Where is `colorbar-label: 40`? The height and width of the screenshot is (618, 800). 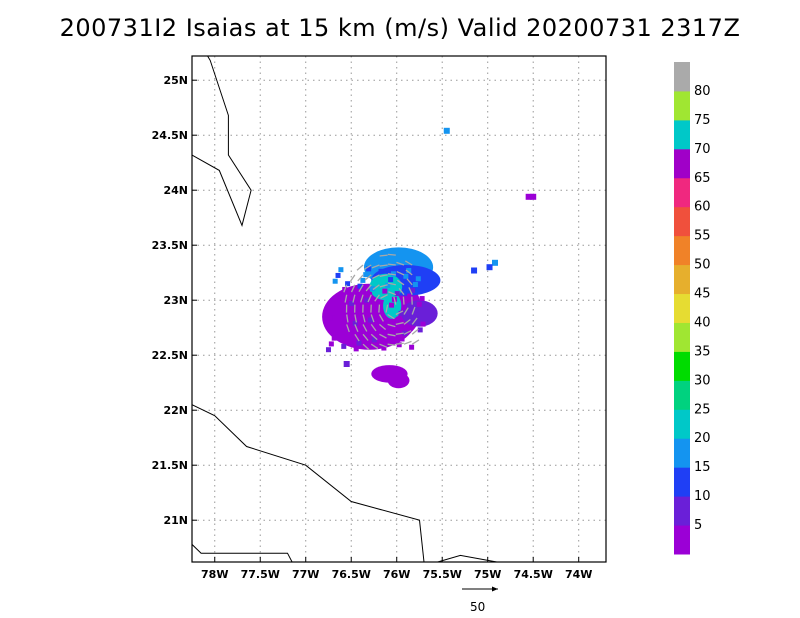 colorbar-label: 40 is located at coordinates (702, 322).